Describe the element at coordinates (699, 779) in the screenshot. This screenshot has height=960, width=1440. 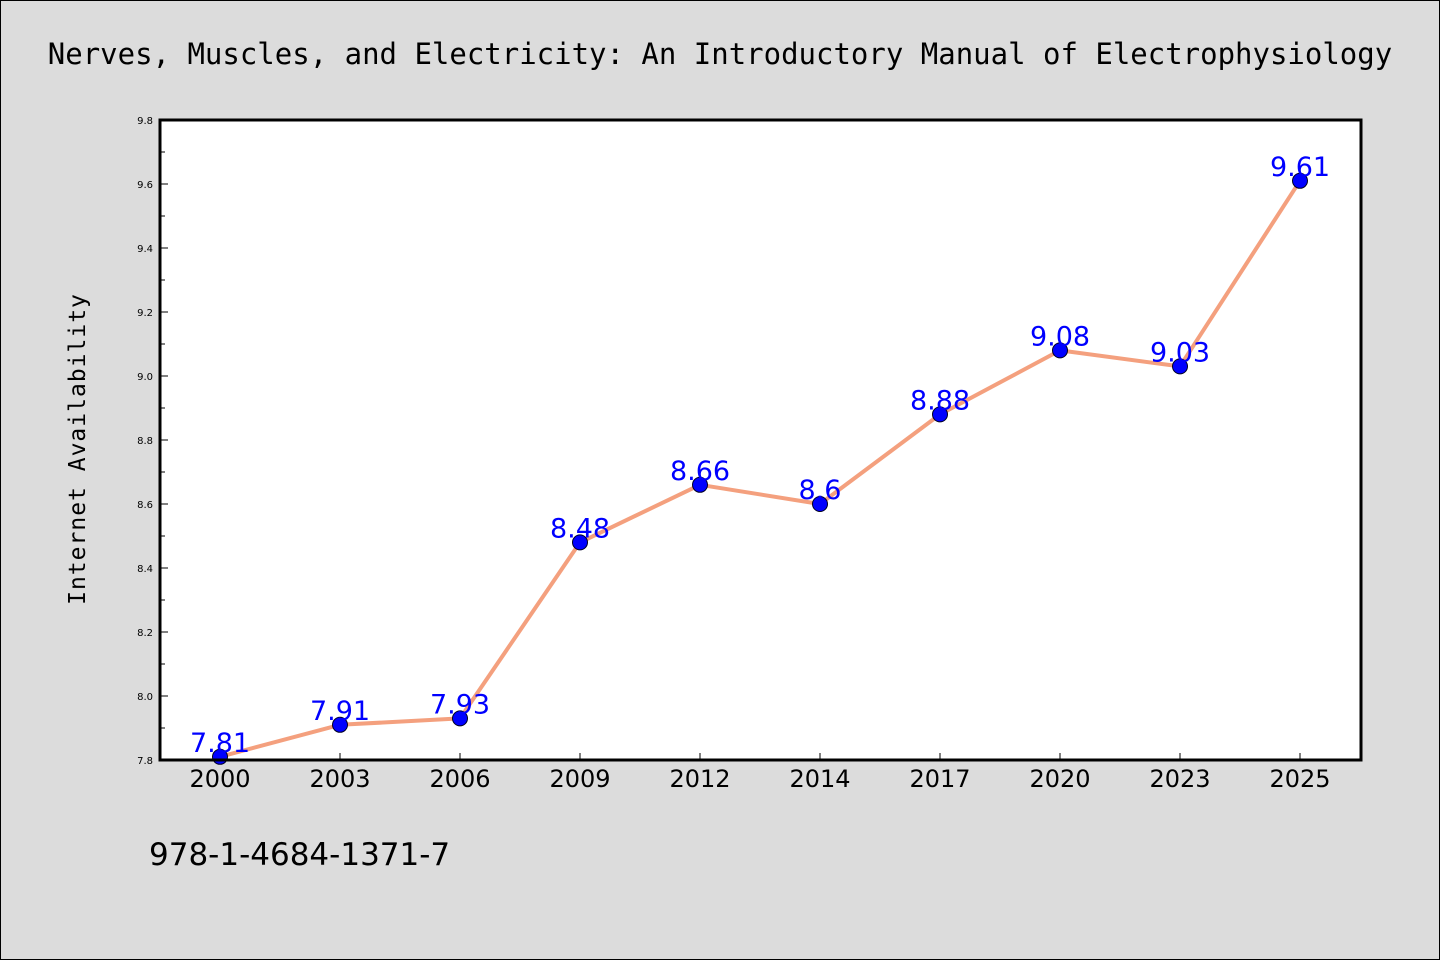
I see `x-tick-label: 2012` at that location.